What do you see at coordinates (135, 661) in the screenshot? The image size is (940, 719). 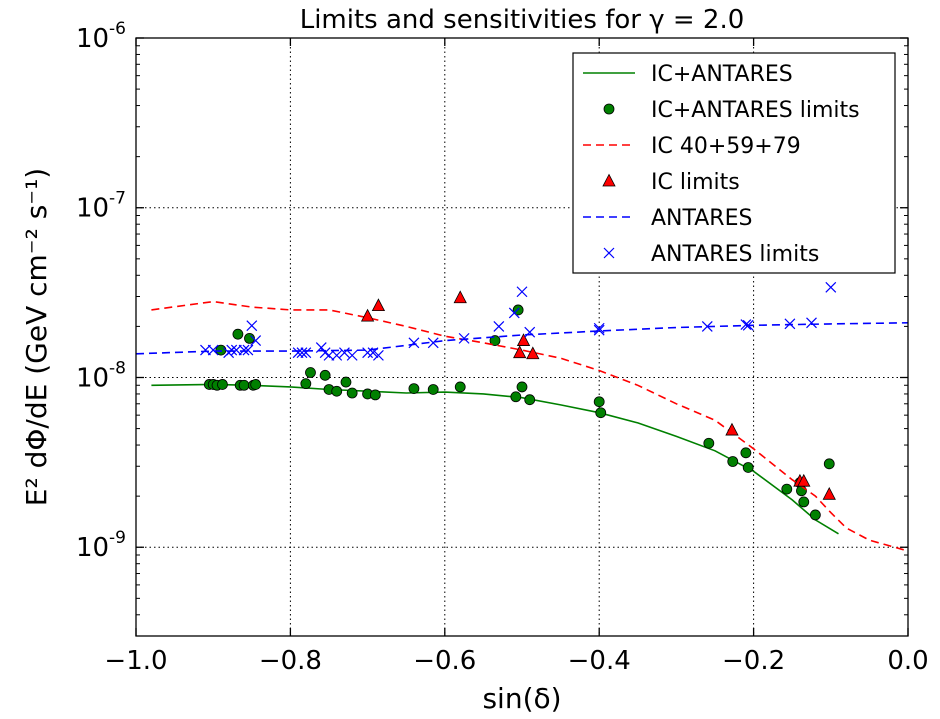 I see `x-tick-label: −1.0` at bounding box center [135, 661].